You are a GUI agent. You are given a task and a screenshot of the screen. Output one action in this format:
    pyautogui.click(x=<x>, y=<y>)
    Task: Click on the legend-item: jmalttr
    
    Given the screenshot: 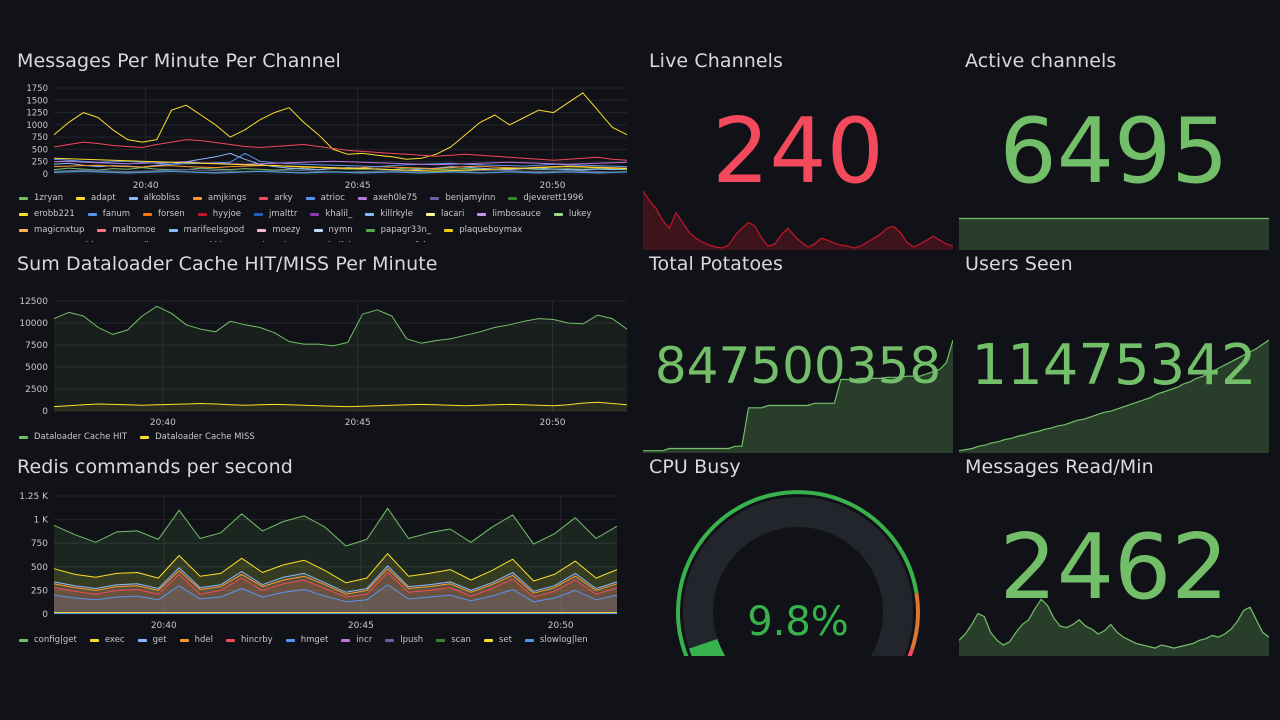 What is the action you would take?
    pyautogui.click(x=275, y=214)
    